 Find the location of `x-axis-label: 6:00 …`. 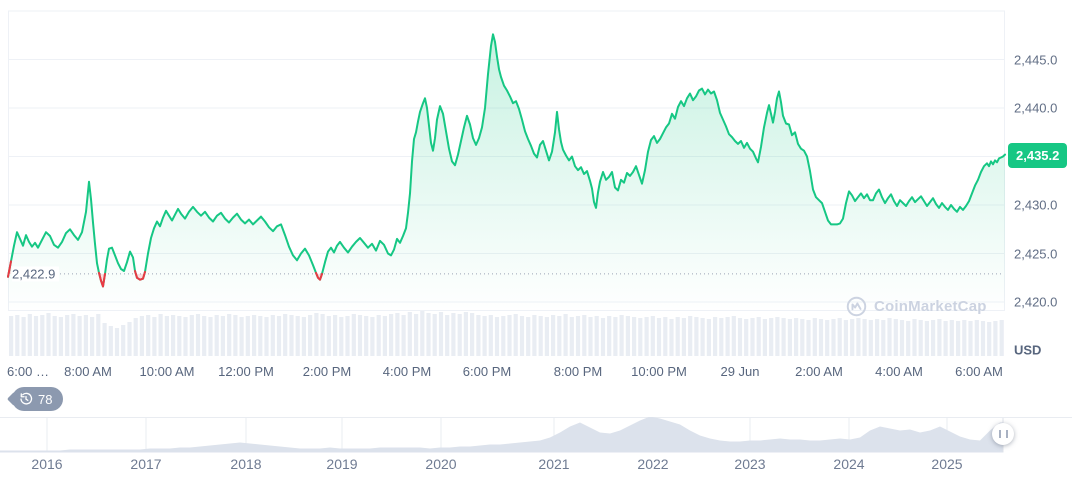

x-axis-label: 6:00 … is located at coordinates (28, 371).